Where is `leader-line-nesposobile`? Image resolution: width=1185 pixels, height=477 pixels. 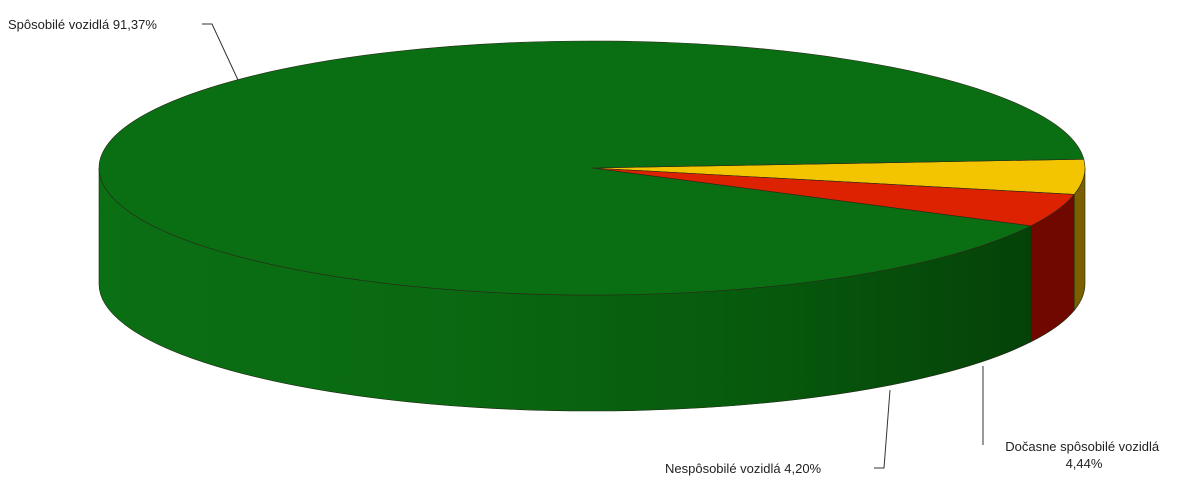 leader-line-nesposobile is located at coordinates (882, 429).